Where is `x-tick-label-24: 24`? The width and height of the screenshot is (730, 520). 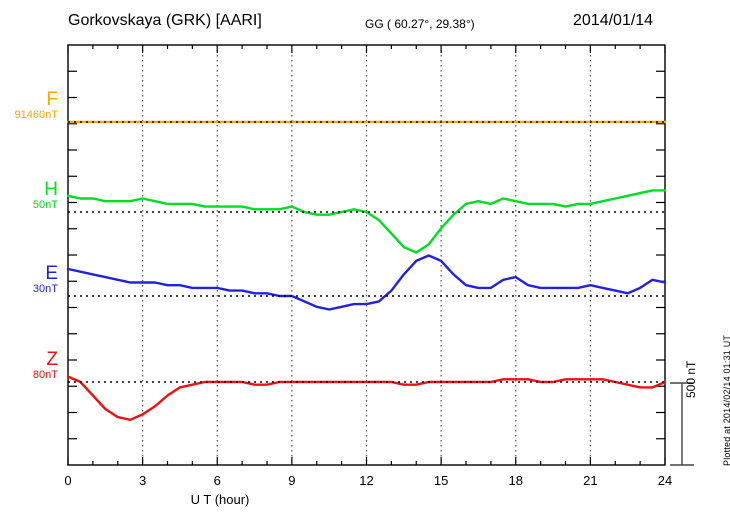 x-tick-label-24: 24 is located at coordinates (665, 480).